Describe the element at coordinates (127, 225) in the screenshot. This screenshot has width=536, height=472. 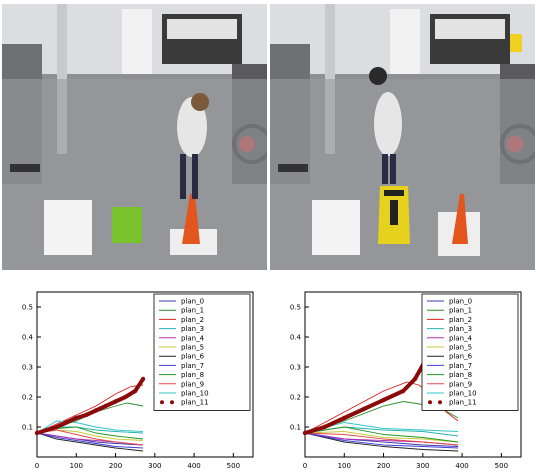
I see `green-box` at that location.